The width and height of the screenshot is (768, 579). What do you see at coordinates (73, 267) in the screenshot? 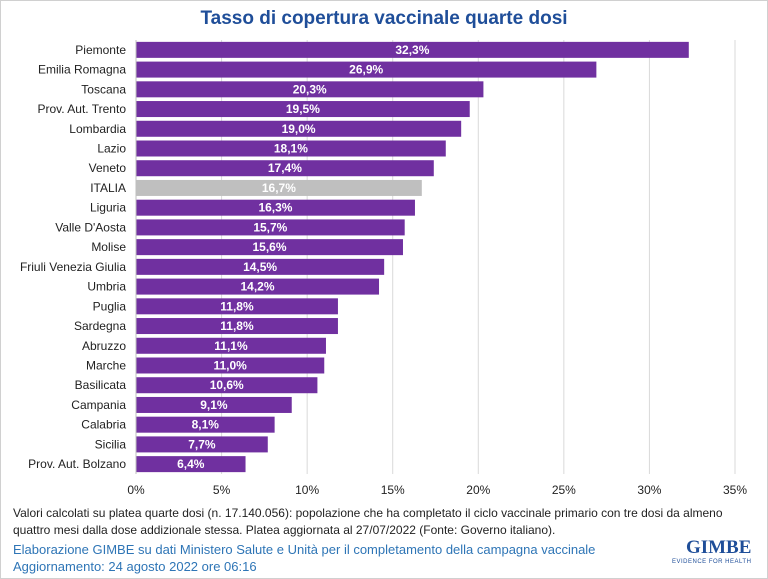
I see `category-label: Friuli Venezia Giulia` at bounding box center [73, 267].